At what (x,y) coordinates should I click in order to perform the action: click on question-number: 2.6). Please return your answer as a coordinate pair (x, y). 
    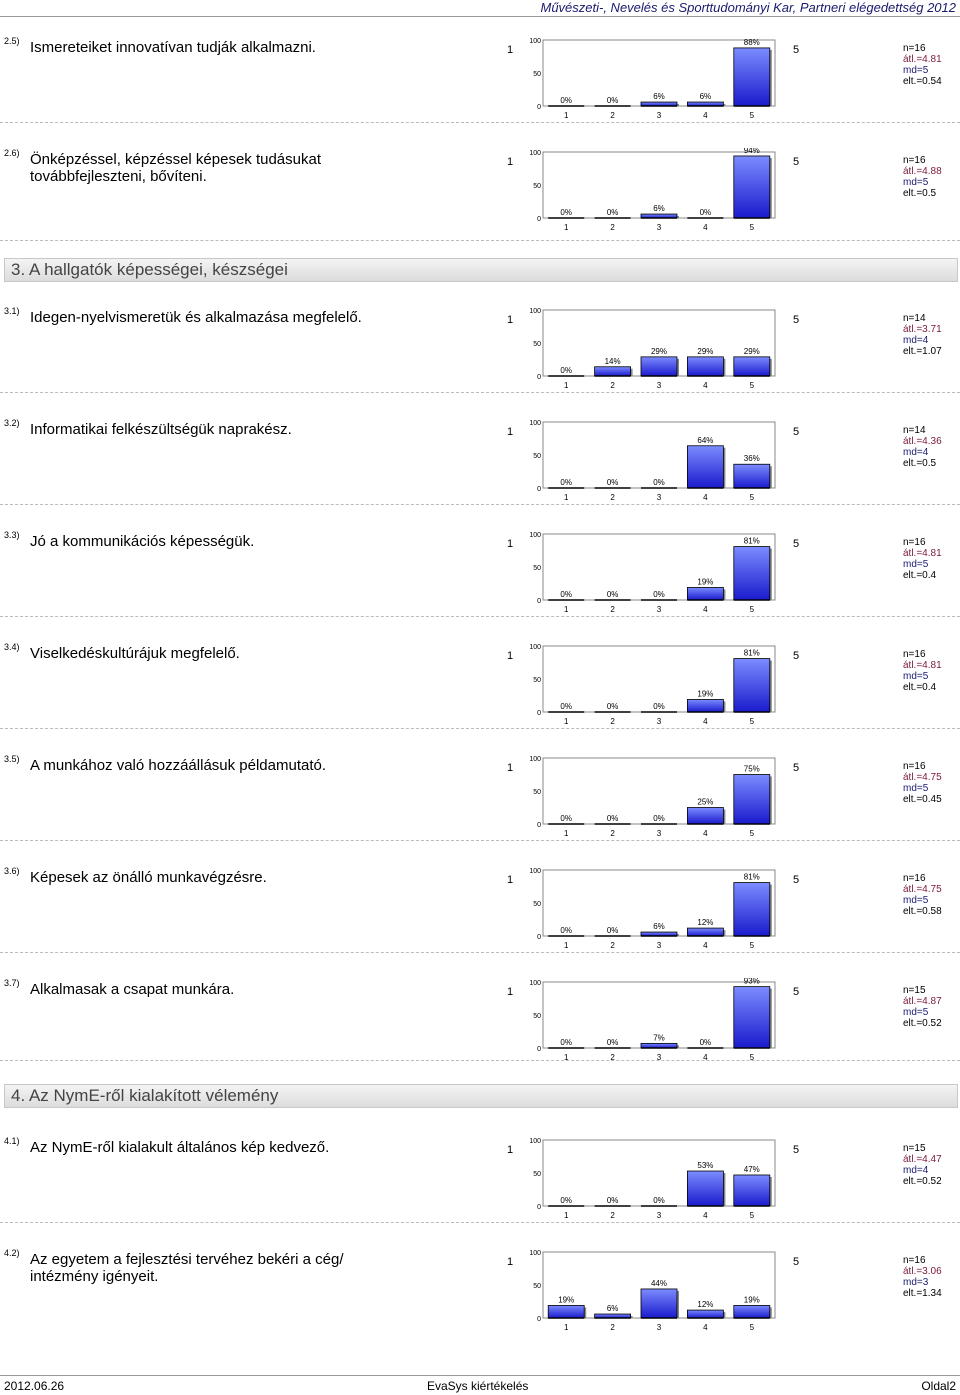
    Looking at the image, I should click on (12, 153).